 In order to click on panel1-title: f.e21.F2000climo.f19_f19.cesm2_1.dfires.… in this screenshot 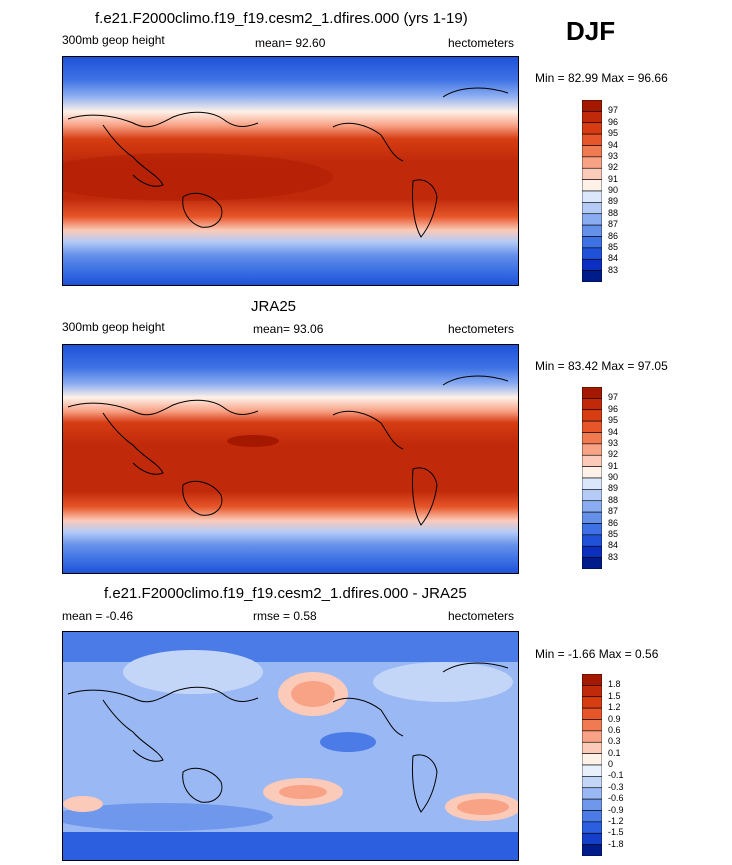, I will do `click(281, 18)`.